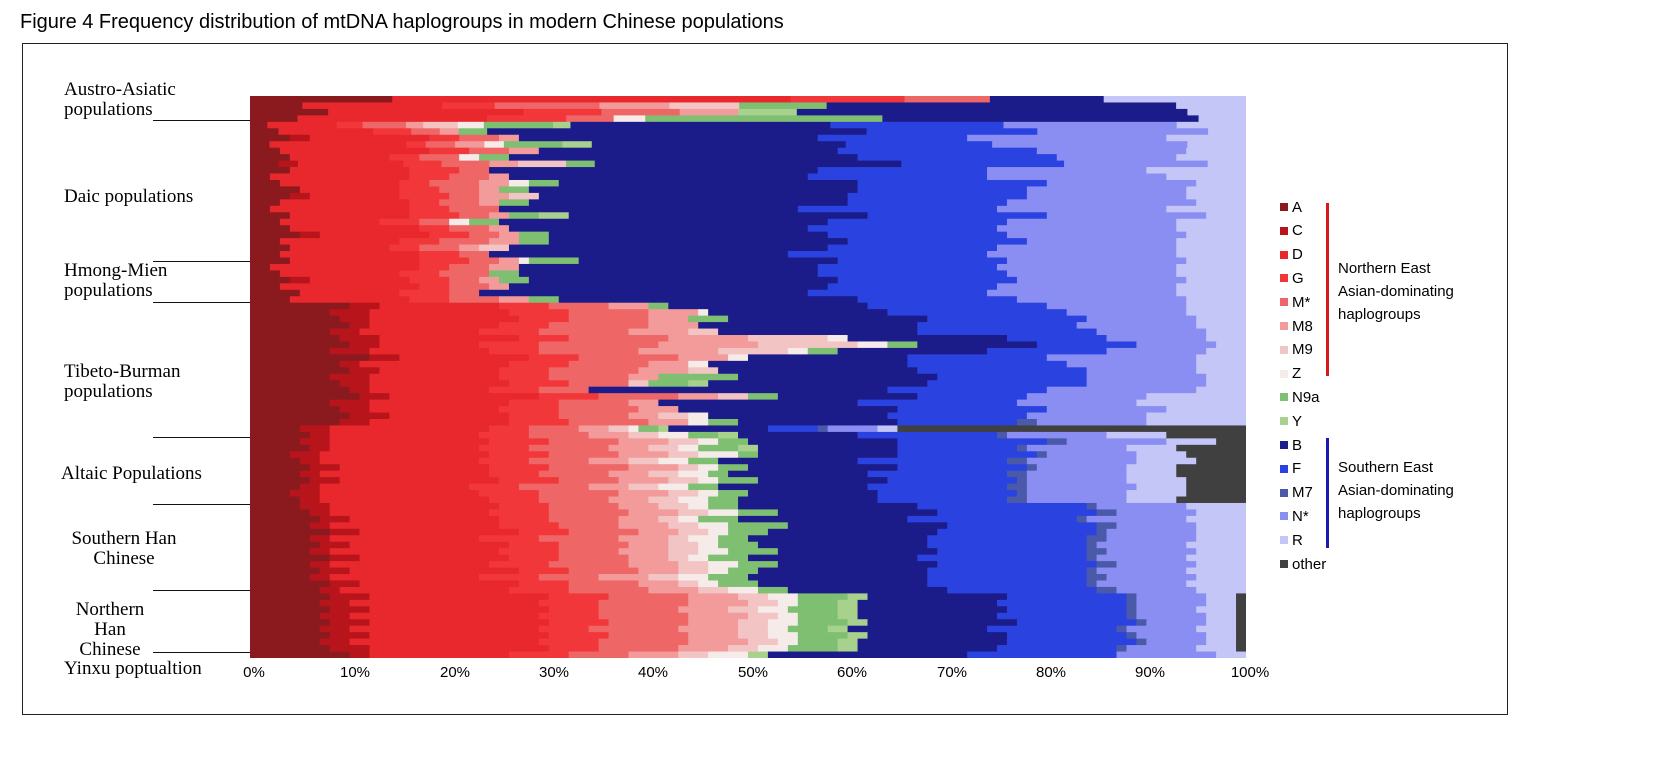 Image resolution: width=1662 pixels, height=768 pixels. What do you see at coordinates (1297, 445) in the screenshot?
I see `legend-label: B` at bounding box center [1297, 445].